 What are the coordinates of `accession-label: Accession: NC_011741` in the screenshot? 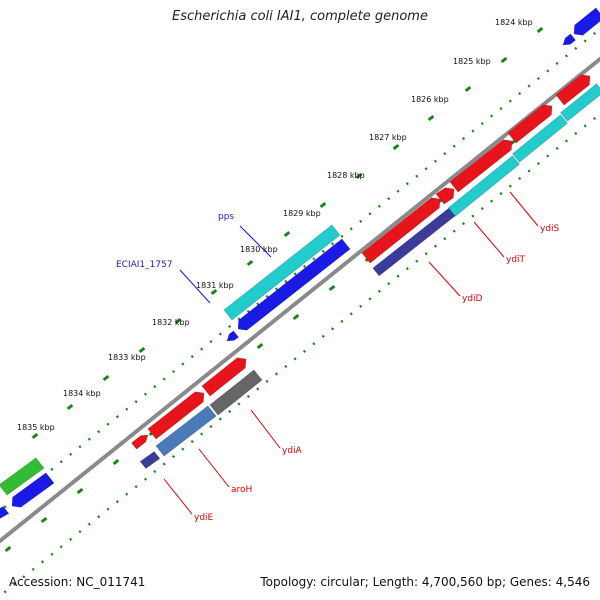 It's located at (77, 582).